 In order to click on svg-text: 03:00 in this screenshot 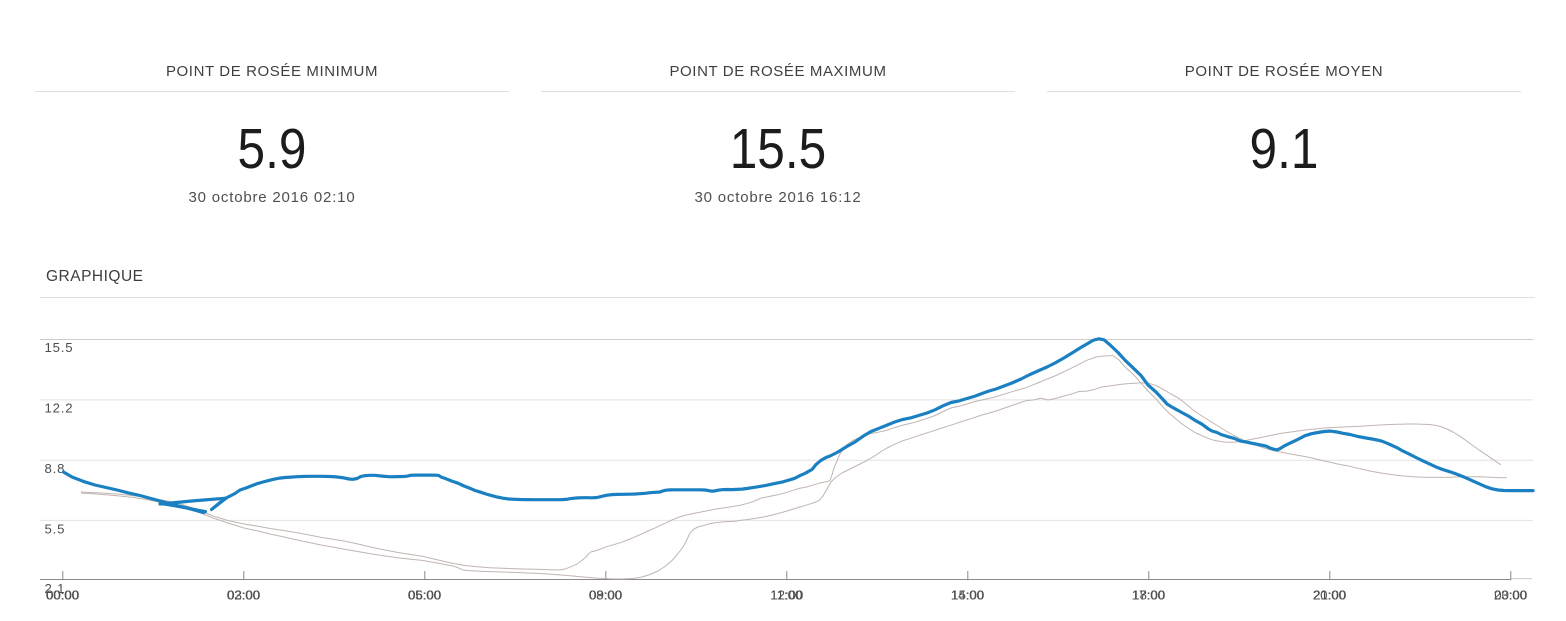, I will do `click(243, 595)`.